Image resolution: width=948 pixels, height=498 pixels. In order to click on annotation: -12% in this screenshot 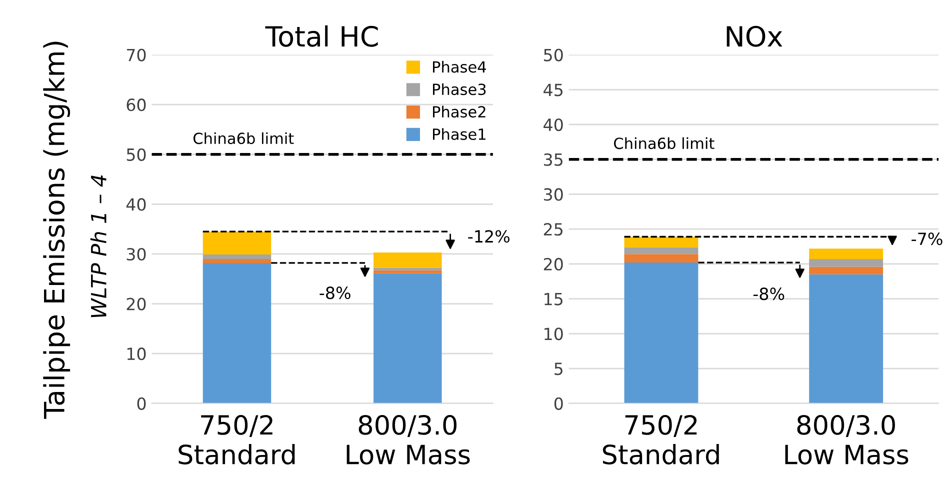, I will do `click(489, 236)`.